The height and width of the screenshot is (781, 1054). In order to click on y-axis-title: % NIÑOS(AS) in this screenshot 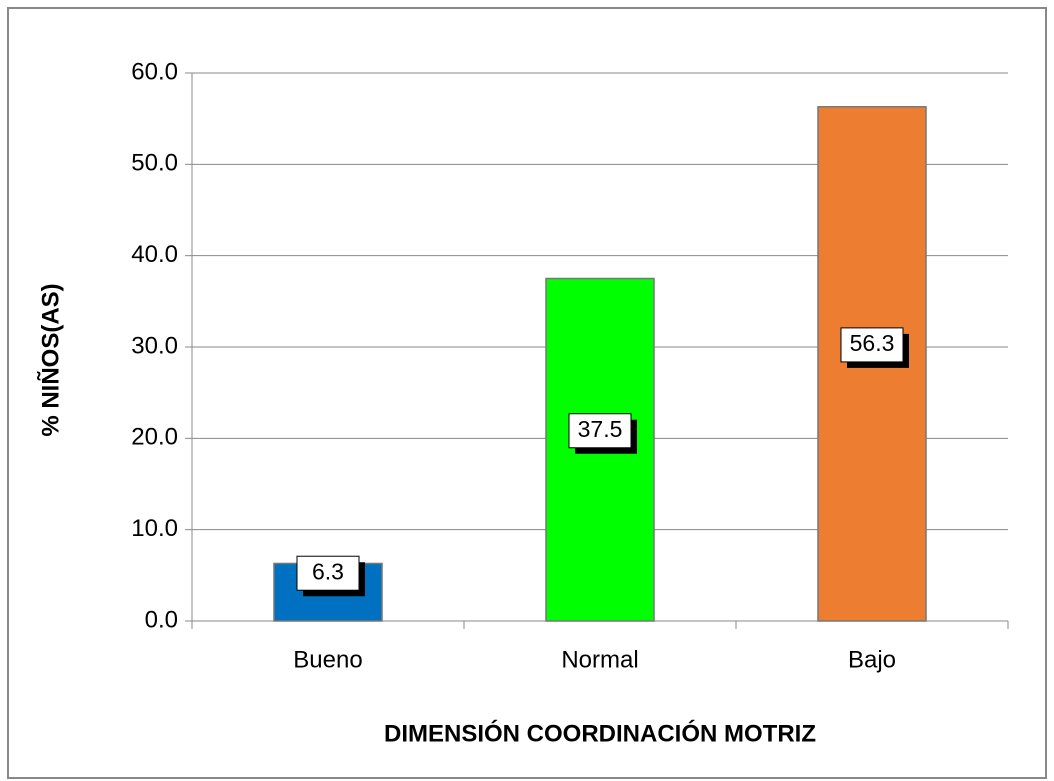, I will do `click(50, 359)`.